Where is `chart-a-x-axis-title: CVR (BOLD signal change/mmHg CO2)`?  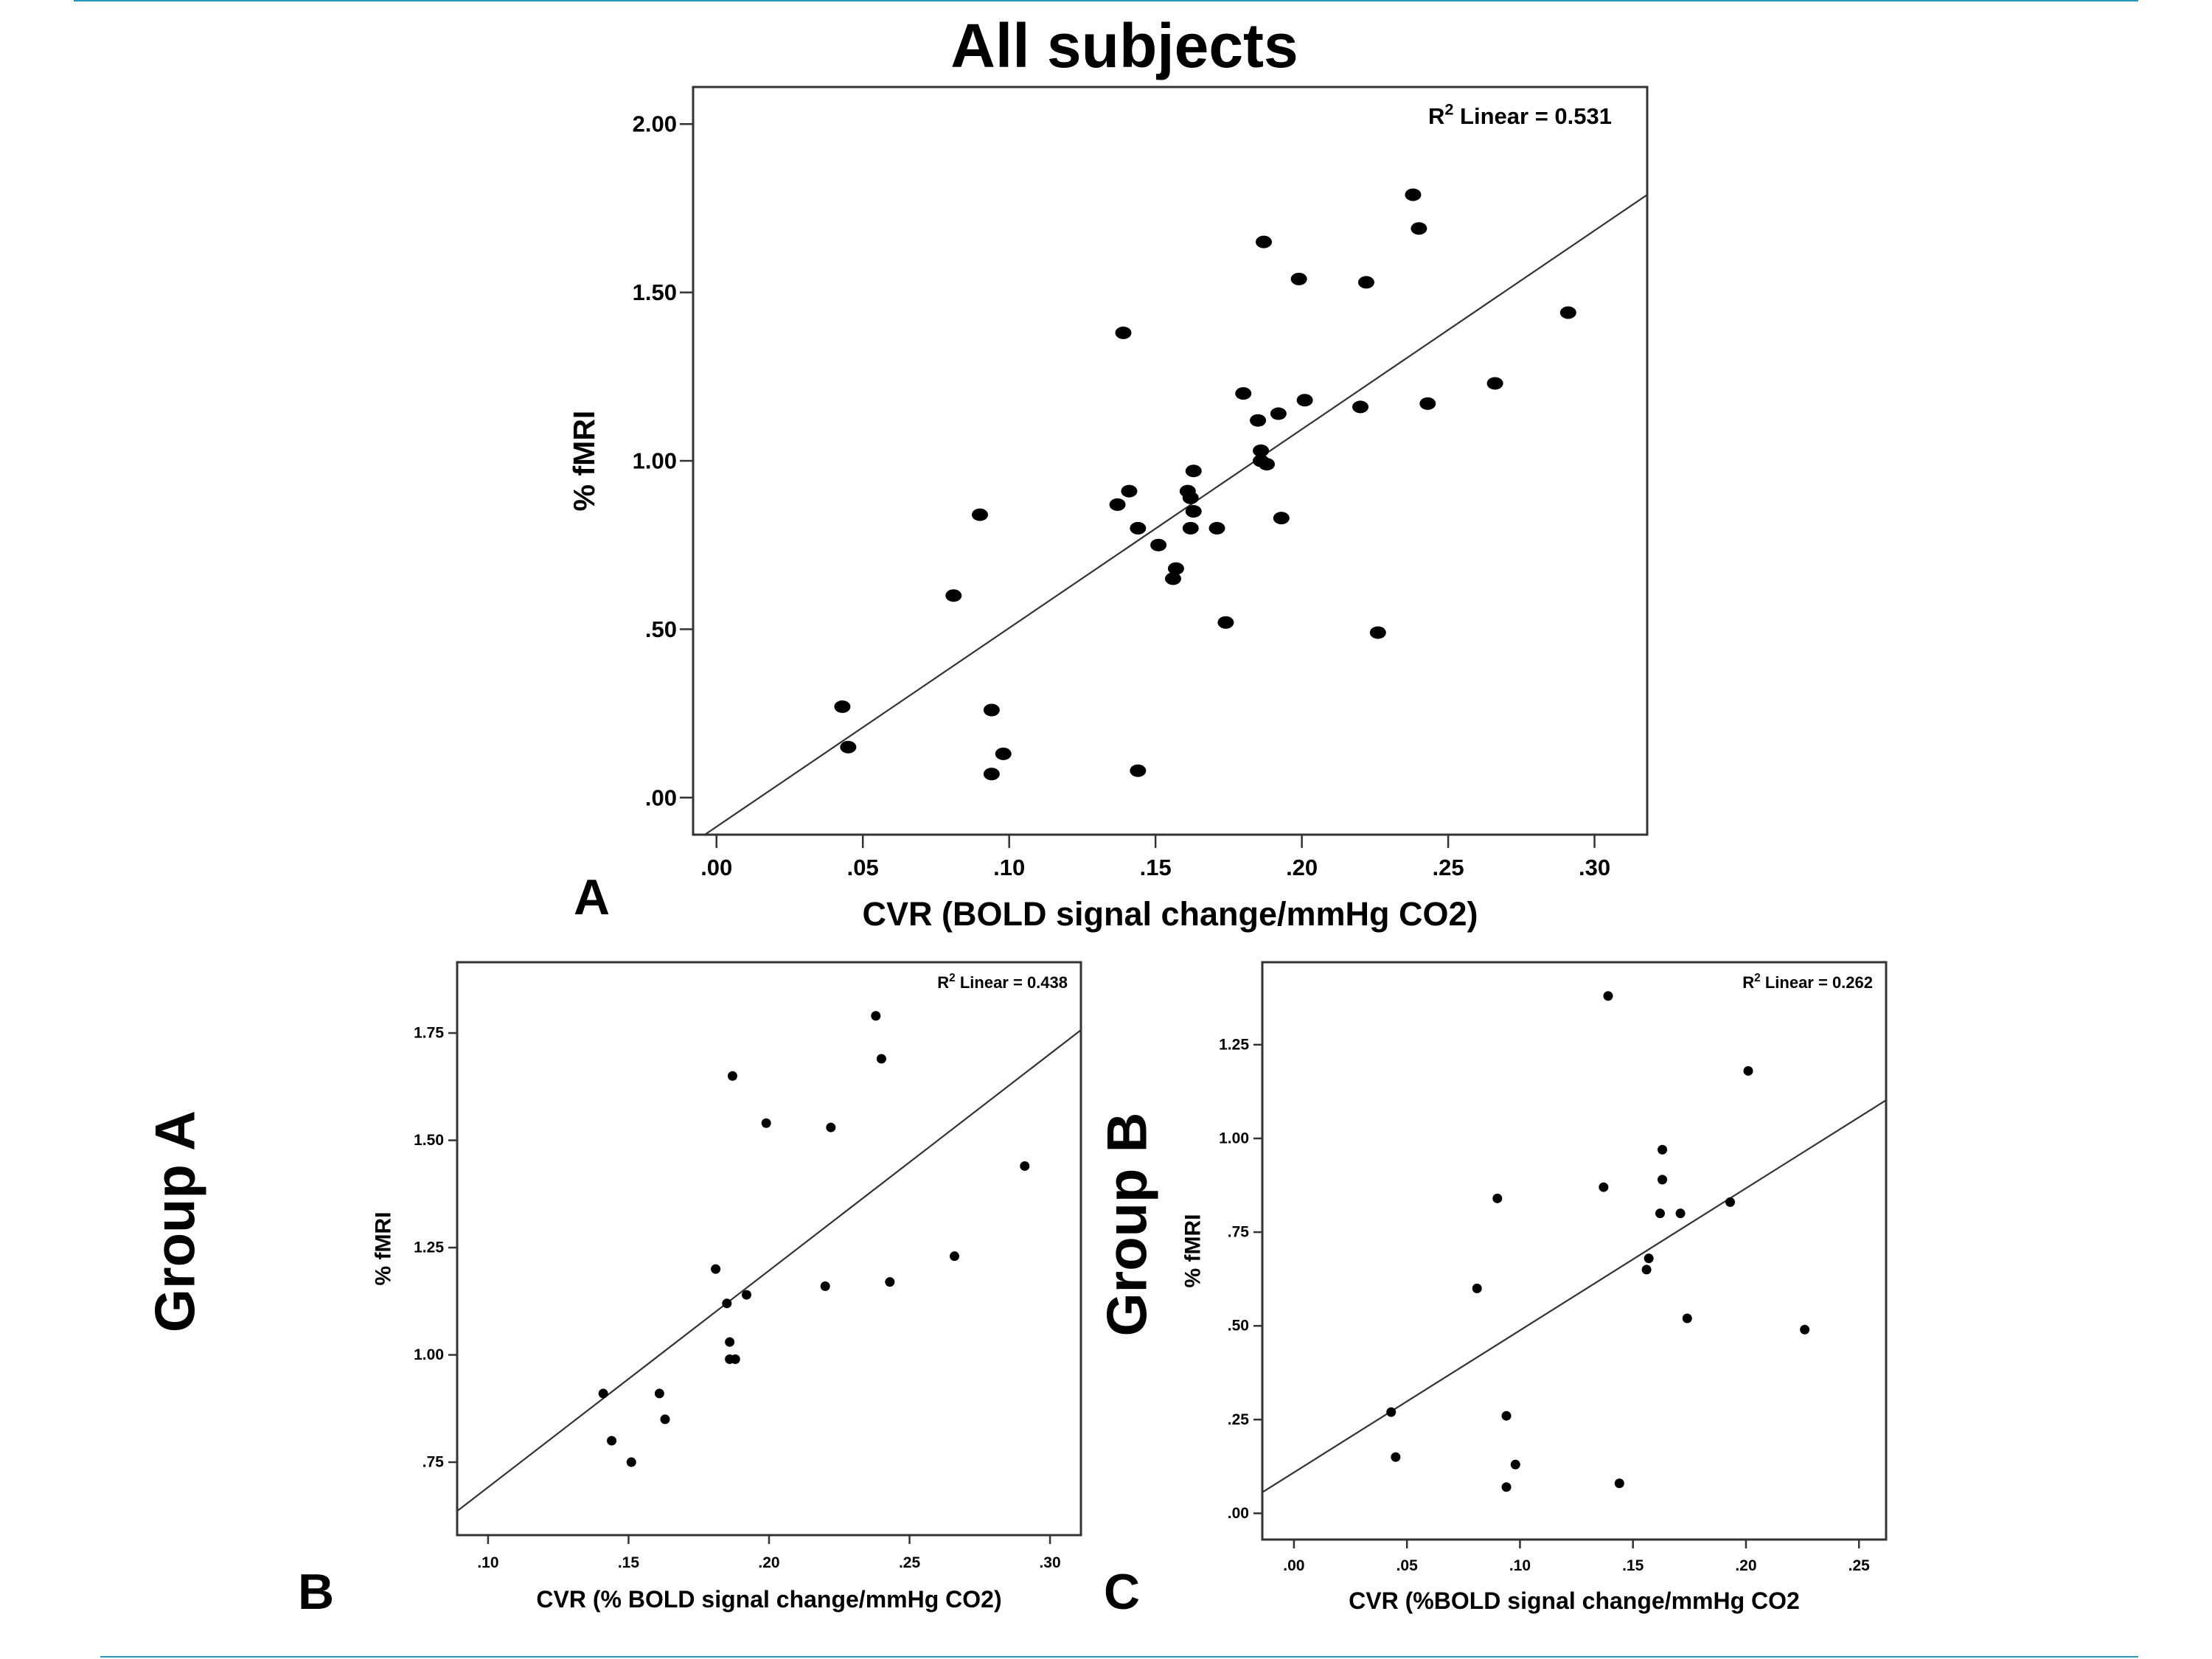 chart-a-x-axis-title: CVR (BOLD signal change/mmHg CO2) is located at coordinates (1170, 914).